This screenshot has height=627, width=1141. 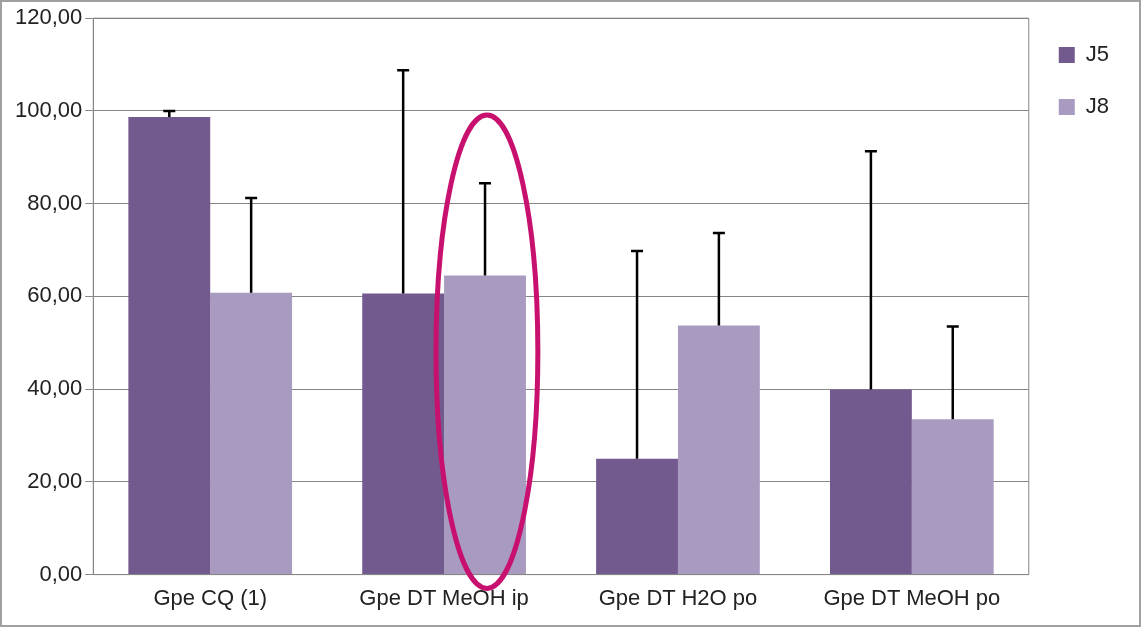 What do you see at coordinates (210, 597) in the screenshot?
I see `x-tick-label: Gpe CQ (1)` at bounding box center [210, 597].